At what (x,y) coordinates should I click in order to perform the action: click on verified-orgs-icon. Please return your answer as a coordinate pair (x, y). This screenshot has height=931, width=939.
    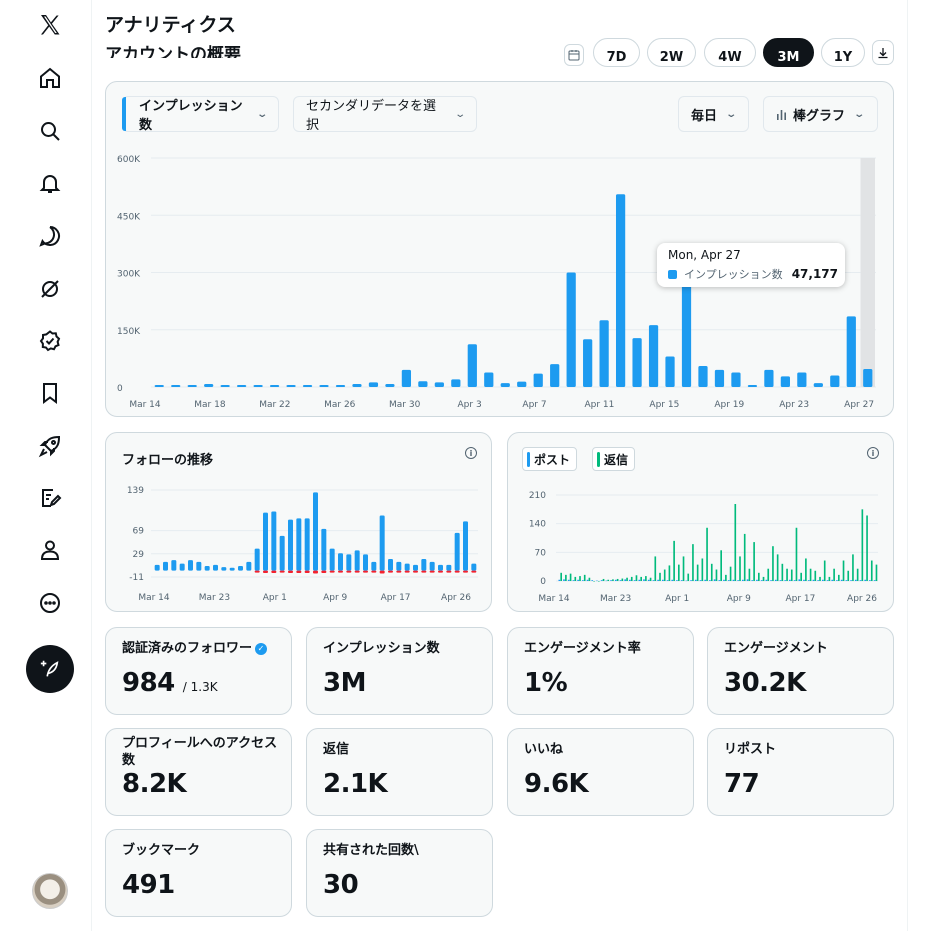
    Looking at the image, I should click on (50, 341).